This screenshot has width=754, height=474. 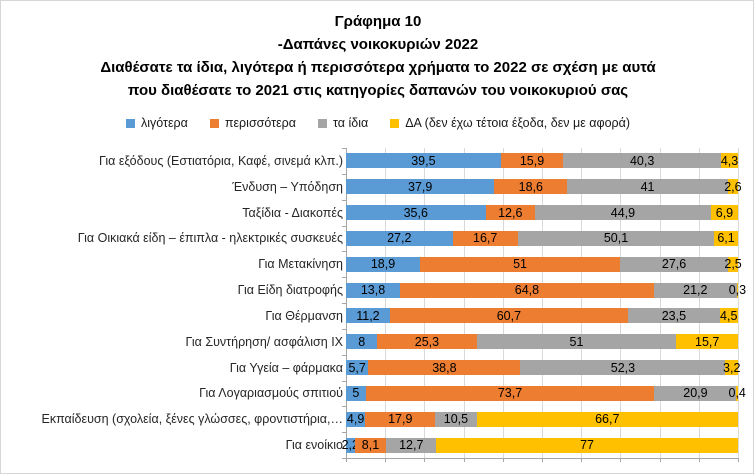 I want to click on bar-row: 2,2 8,1 12,7 77, so click(x=540, y=445).